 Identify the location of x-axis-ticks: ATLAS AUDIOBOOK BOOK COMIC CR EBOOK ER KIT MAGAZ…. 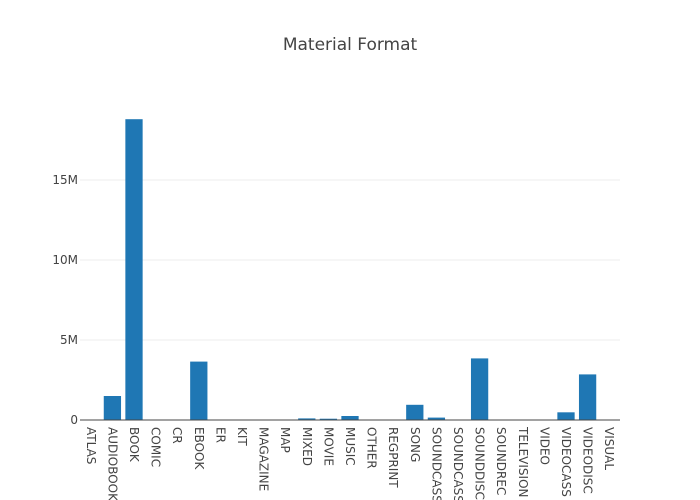
(350, 463).